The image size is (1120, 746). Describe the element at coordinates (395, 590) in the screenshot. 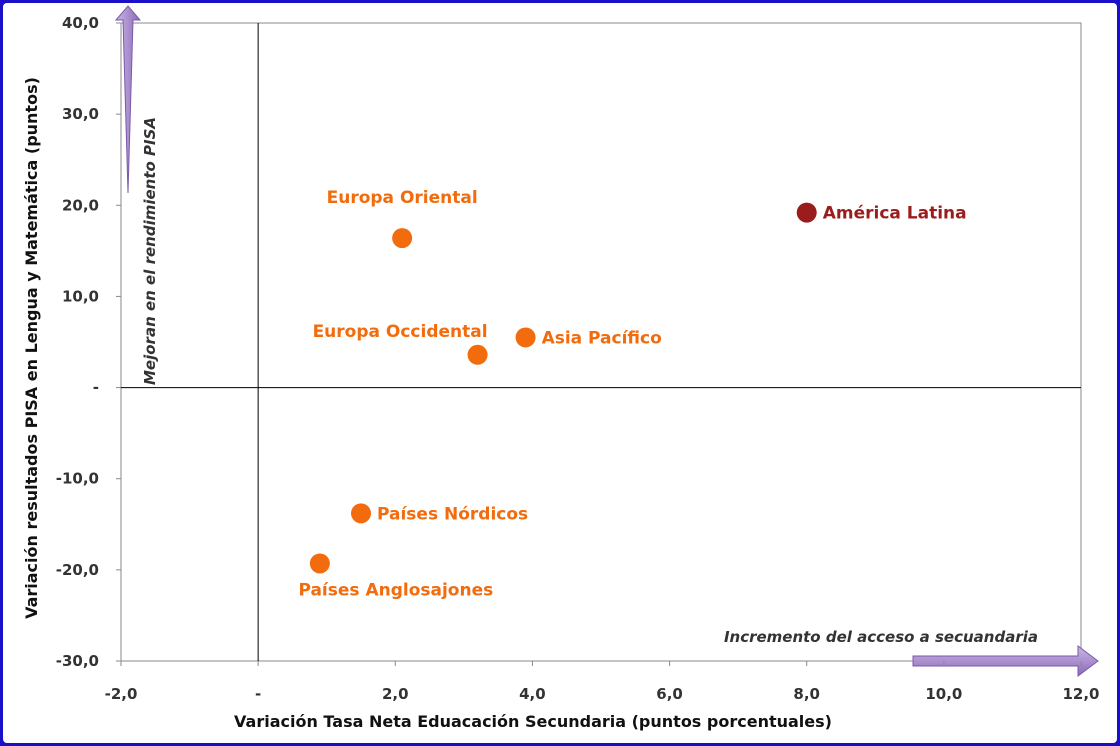

I see `data-point-label: Países Anglosajones` at that location.